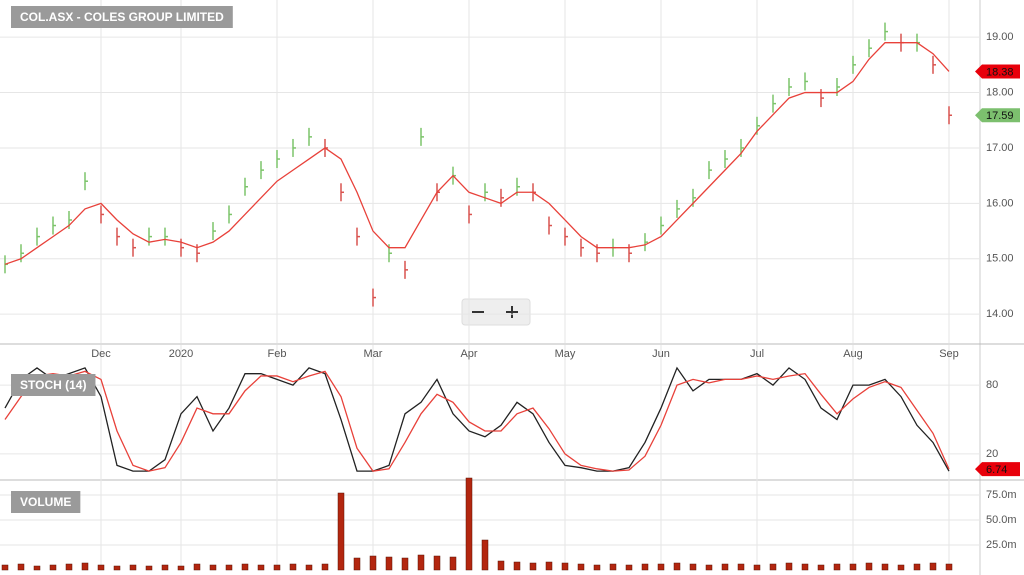 This screenshot has width=1024, height=575. I want to click on zoom-box, so click(496, 312).